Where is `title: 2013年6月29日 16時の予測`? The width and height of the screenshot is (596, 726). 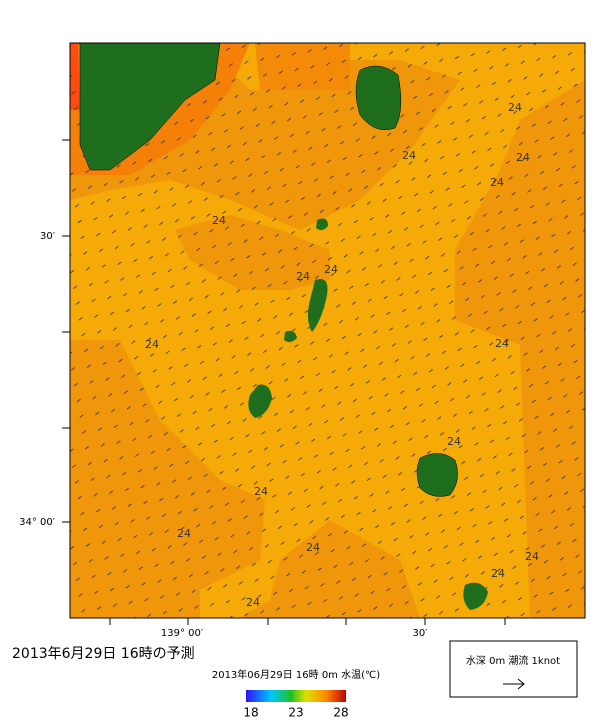
title: 2013年6月29日 16時の予測 is located at coordinates (103, 654).